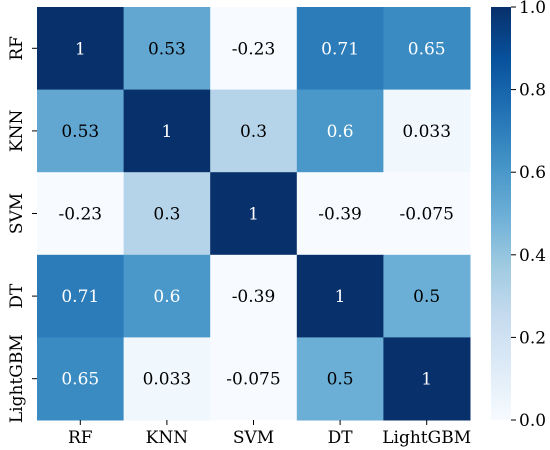 This screenshot has height=450, width=550. Describe the element at coordinates (167, 438) in the screenshot. I see `x-tick-label: KNN` at that location.